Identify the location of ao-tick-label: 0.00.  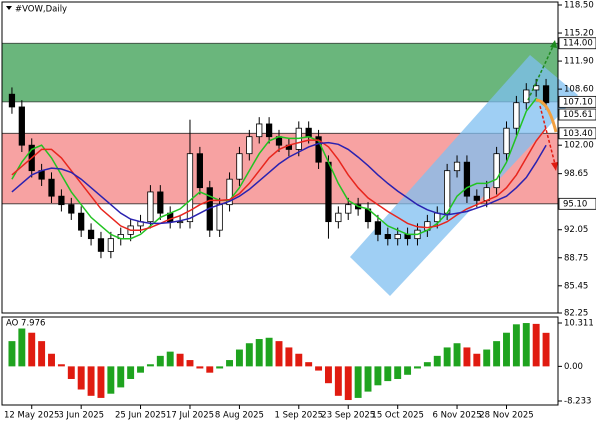
(573, 367).